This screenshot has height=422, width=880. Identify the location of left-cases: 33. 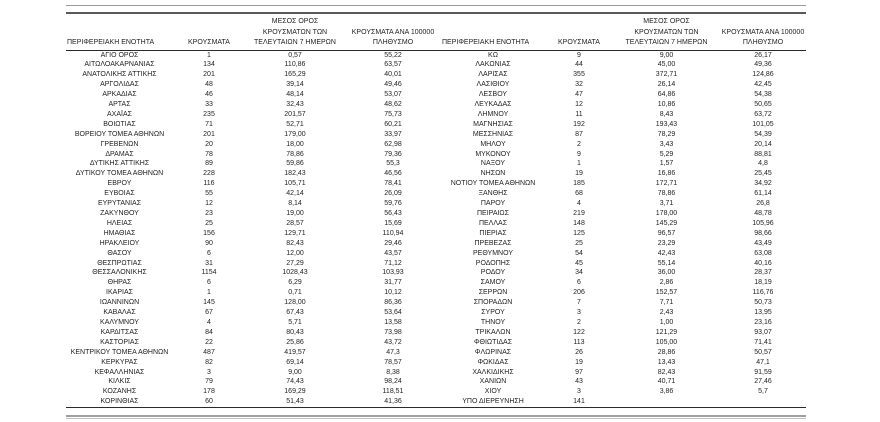
(209, 105).